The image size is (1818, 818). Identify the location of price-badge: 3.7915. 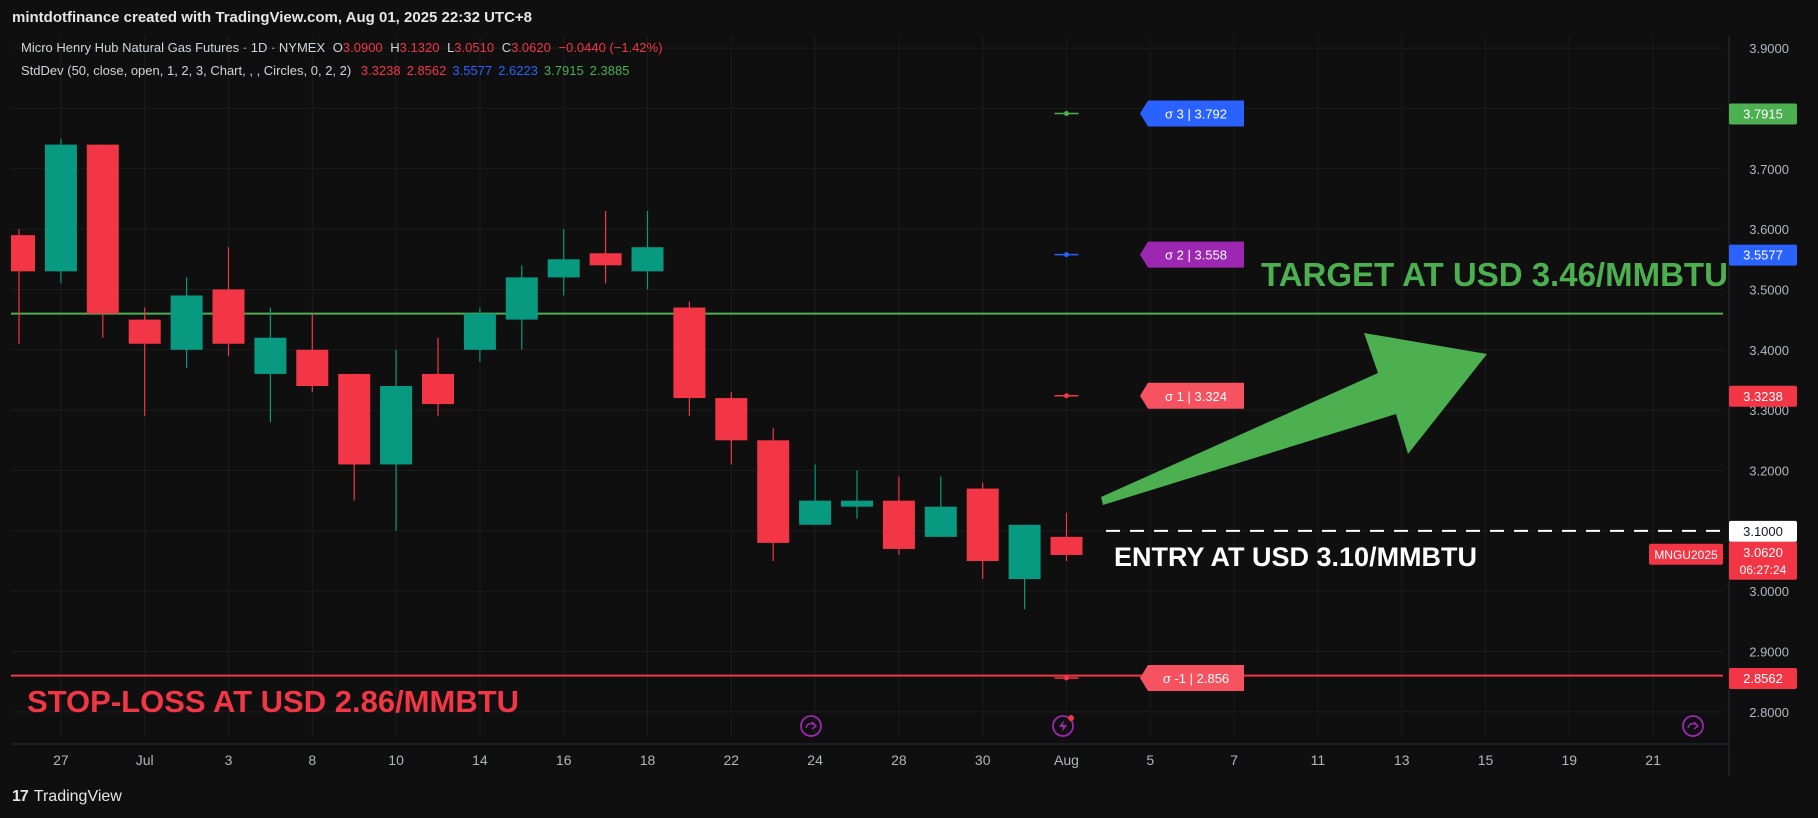
(1763, 114).